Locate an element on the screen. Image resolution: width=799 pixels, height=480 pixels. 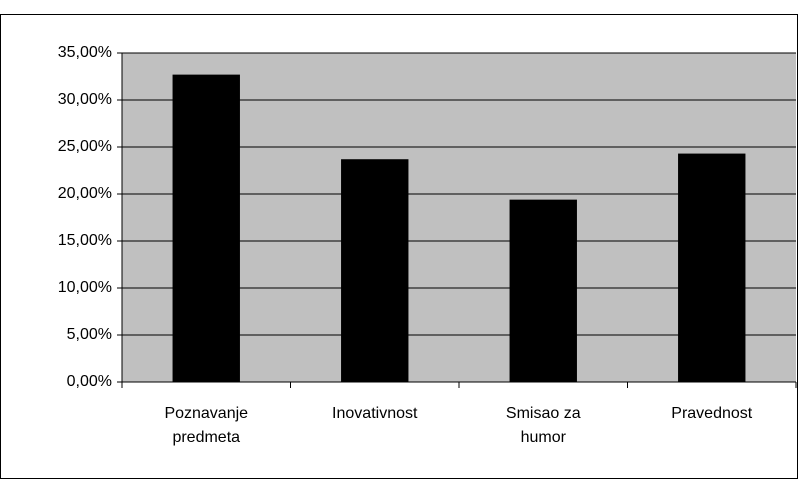
y-tick-label: 25,00% is located at coordinates (85, 146).